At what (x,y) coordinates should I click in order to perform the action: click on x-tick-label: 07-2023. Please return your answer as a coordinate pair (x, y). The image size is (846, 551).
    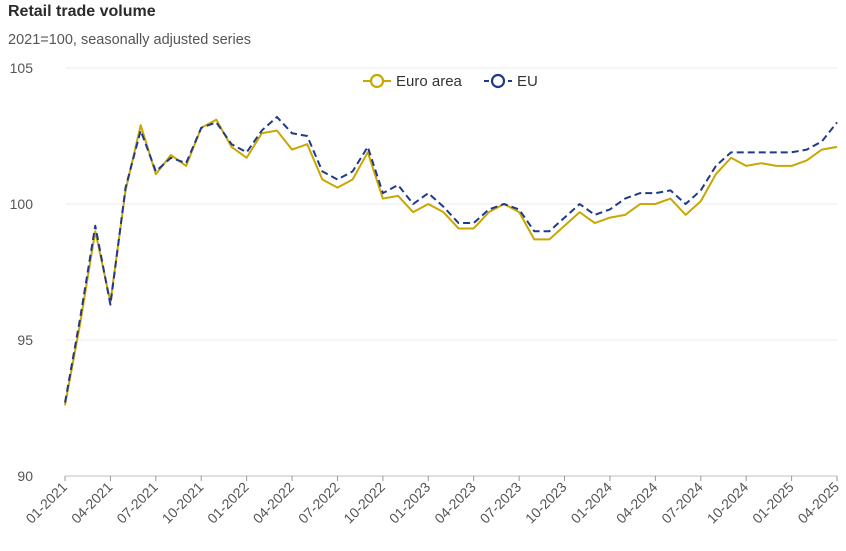
    Looking at the image, I should click on (501, 503).